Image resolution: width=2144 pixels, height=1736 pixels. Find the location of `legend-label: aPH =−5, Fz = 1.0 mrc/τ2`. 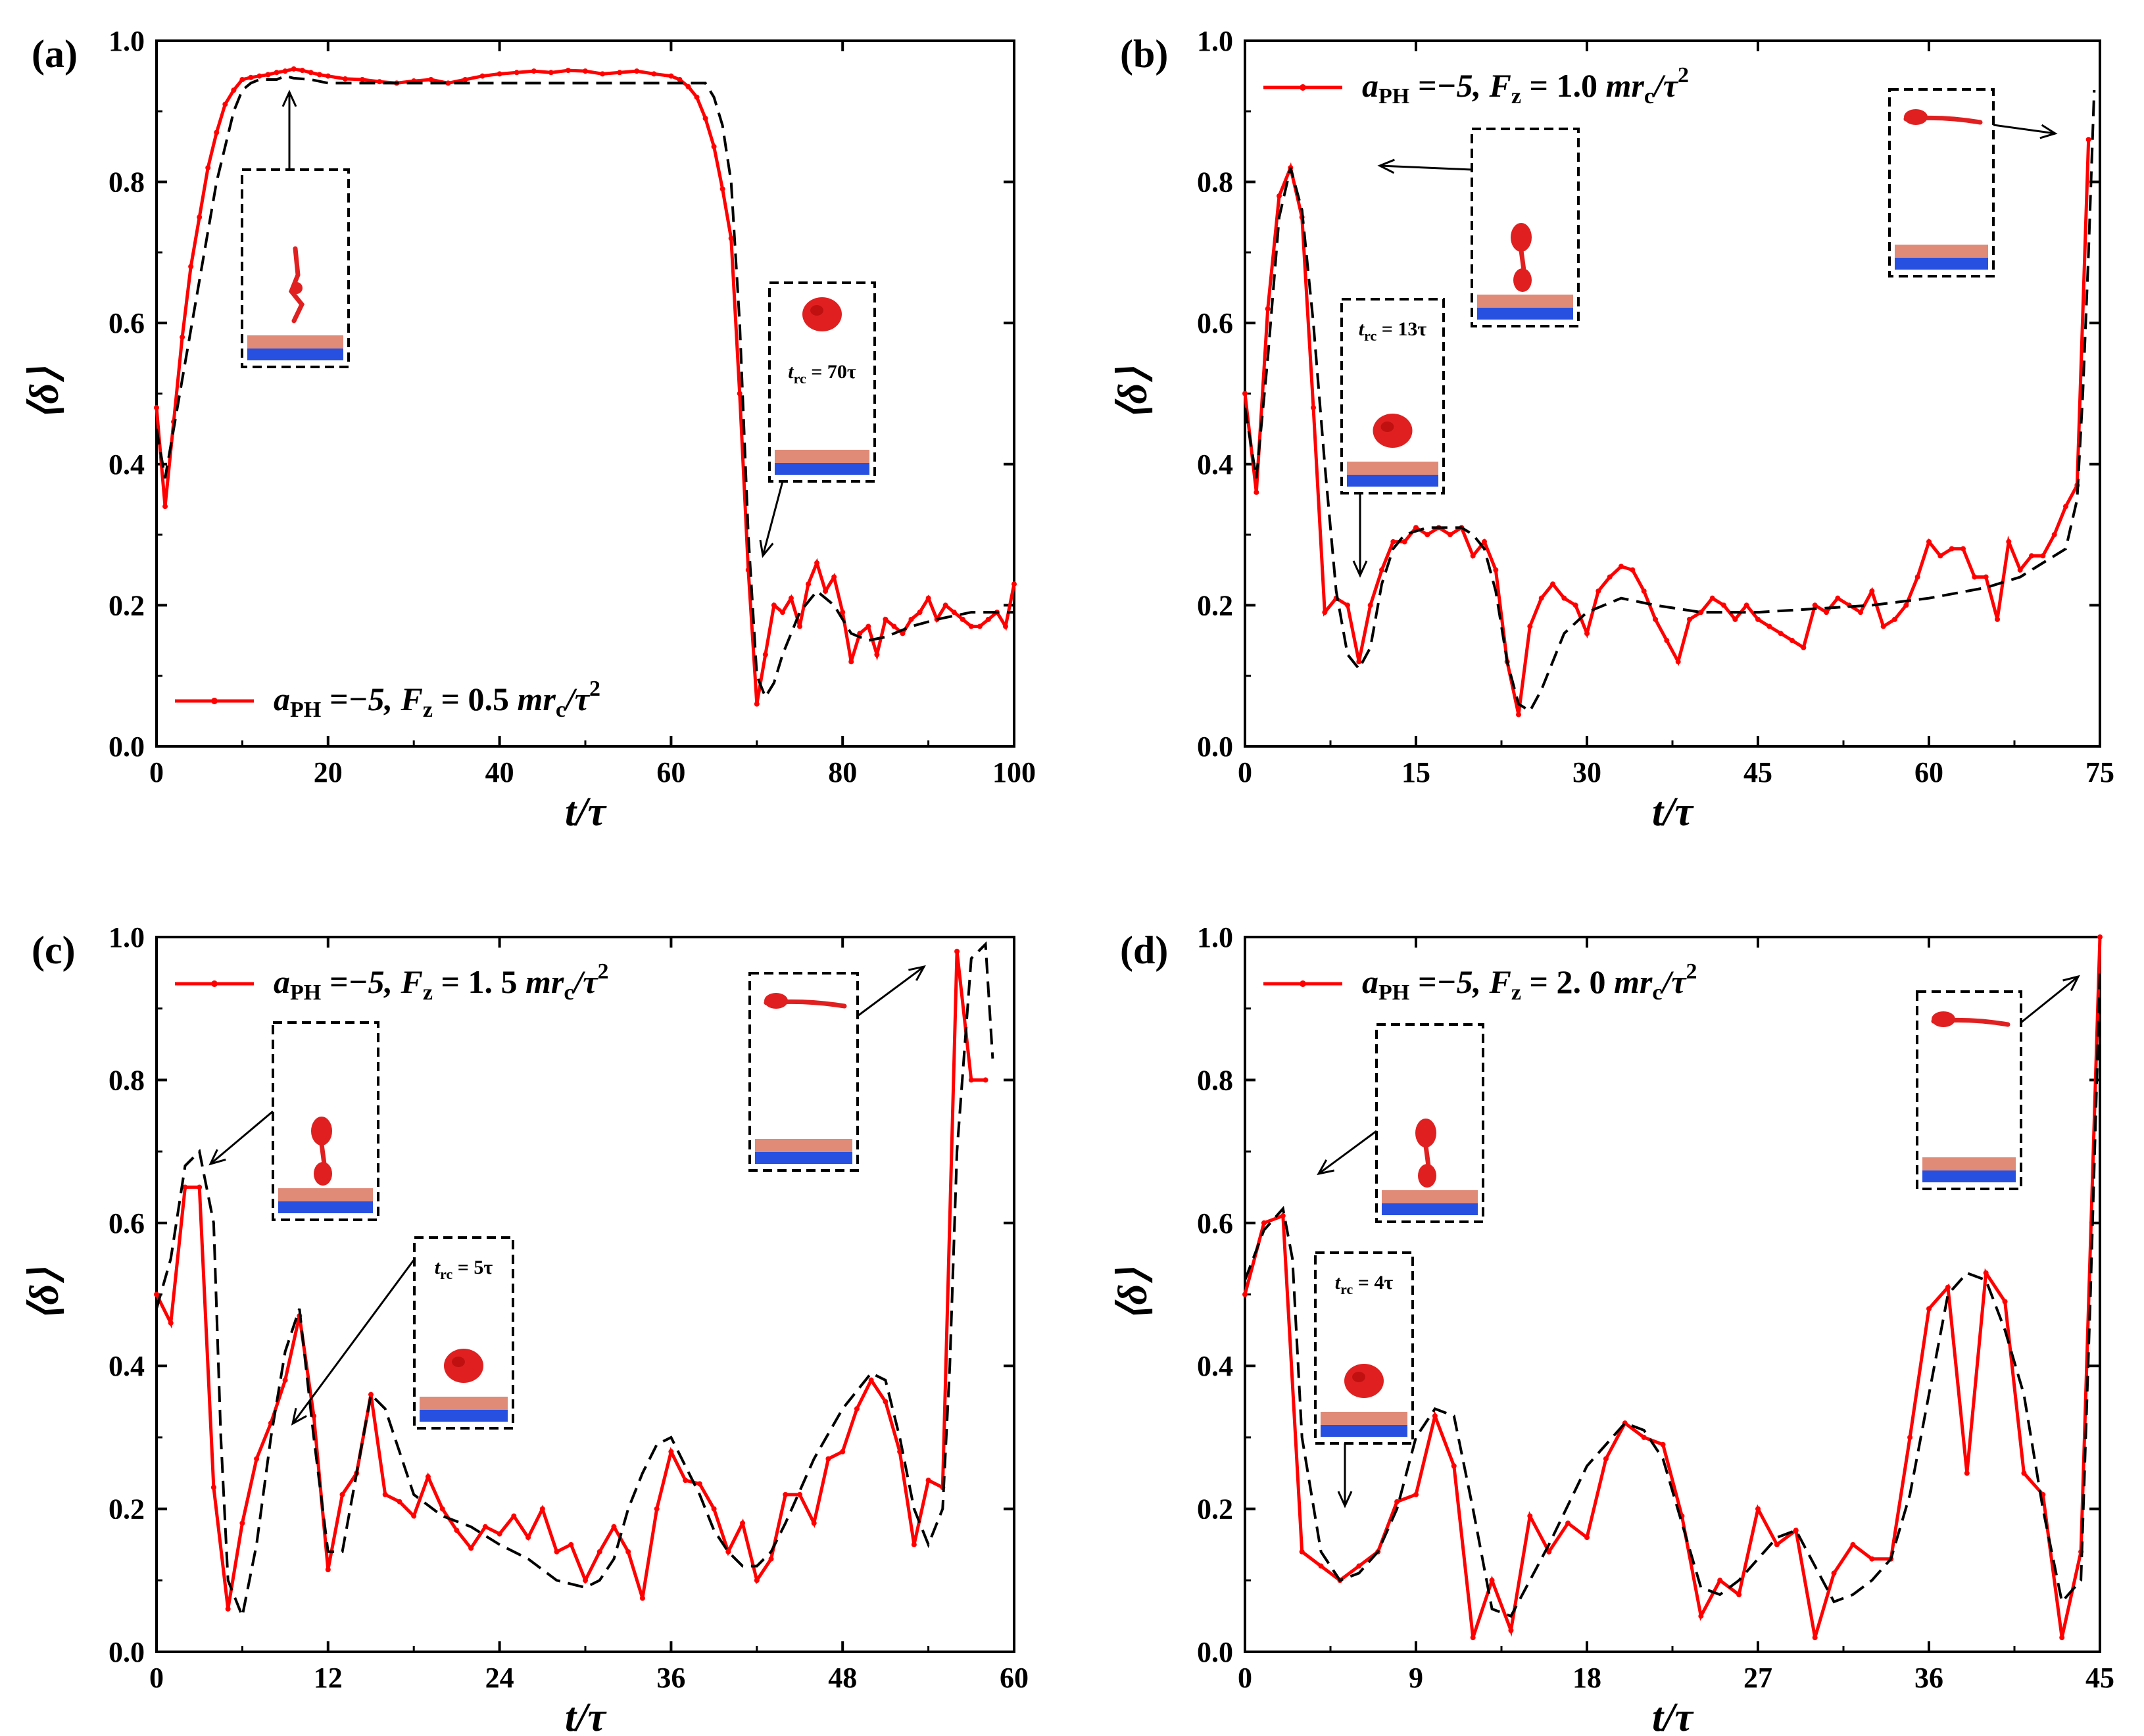

legend-label: aPH =−5, Fz = 1.0 mrc/τ2 is located at coordinates (1525, 85).